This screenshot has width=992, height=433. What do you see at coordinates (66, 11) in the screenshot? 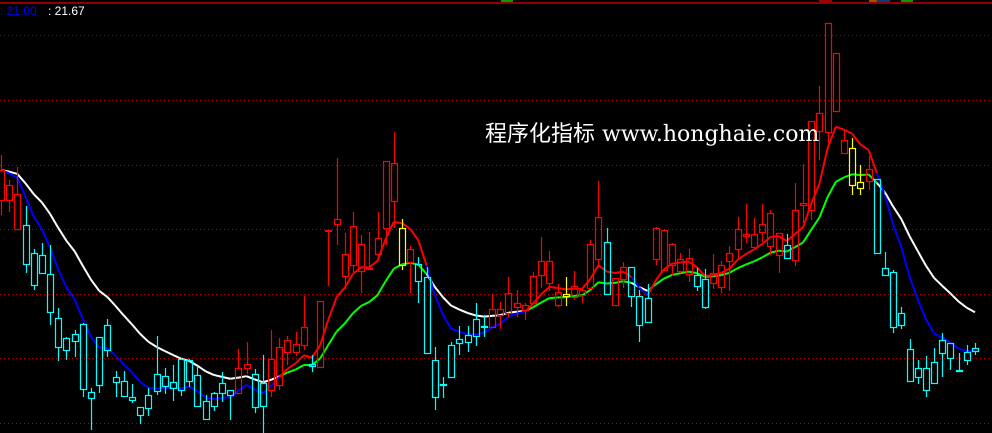
I see `indicator-value-2: : 21.67` at bounding box center [66, 11].